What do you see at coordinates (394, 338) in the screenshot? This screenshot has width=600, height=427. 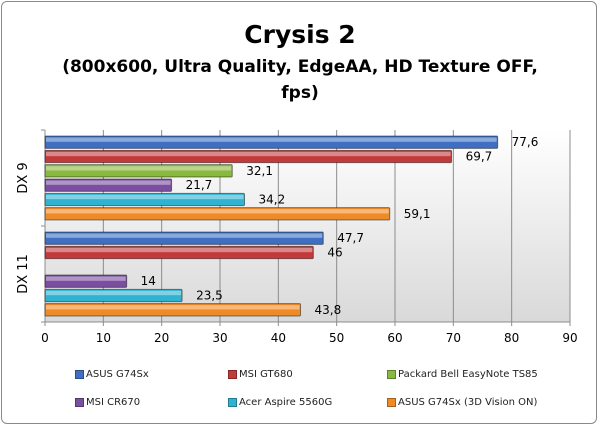 I see `x-tick-label: 60` at bounding box center [394, 338].